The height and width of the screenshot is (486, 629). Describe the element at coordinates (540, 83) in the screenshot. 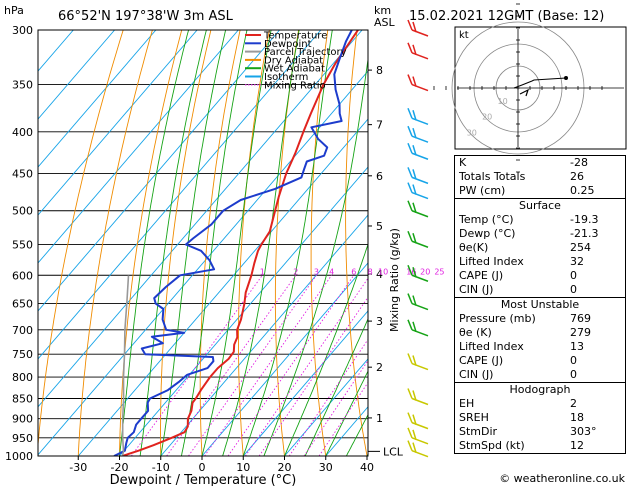

I see `hodograph-trace` at that location.